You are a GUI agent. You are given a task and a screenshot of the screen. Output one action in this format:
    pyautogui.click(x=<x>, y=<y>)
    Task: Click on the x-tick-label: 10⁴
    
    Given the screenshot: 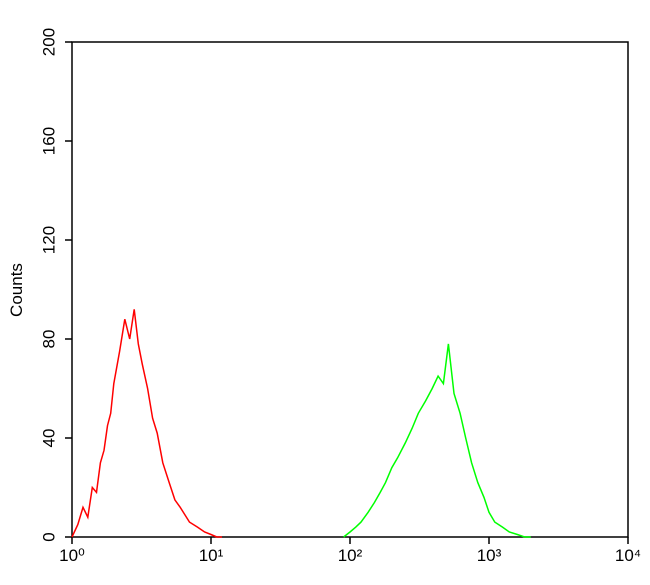 What is the action you would take?
    pyautogui.click(x=628, y=555)
    